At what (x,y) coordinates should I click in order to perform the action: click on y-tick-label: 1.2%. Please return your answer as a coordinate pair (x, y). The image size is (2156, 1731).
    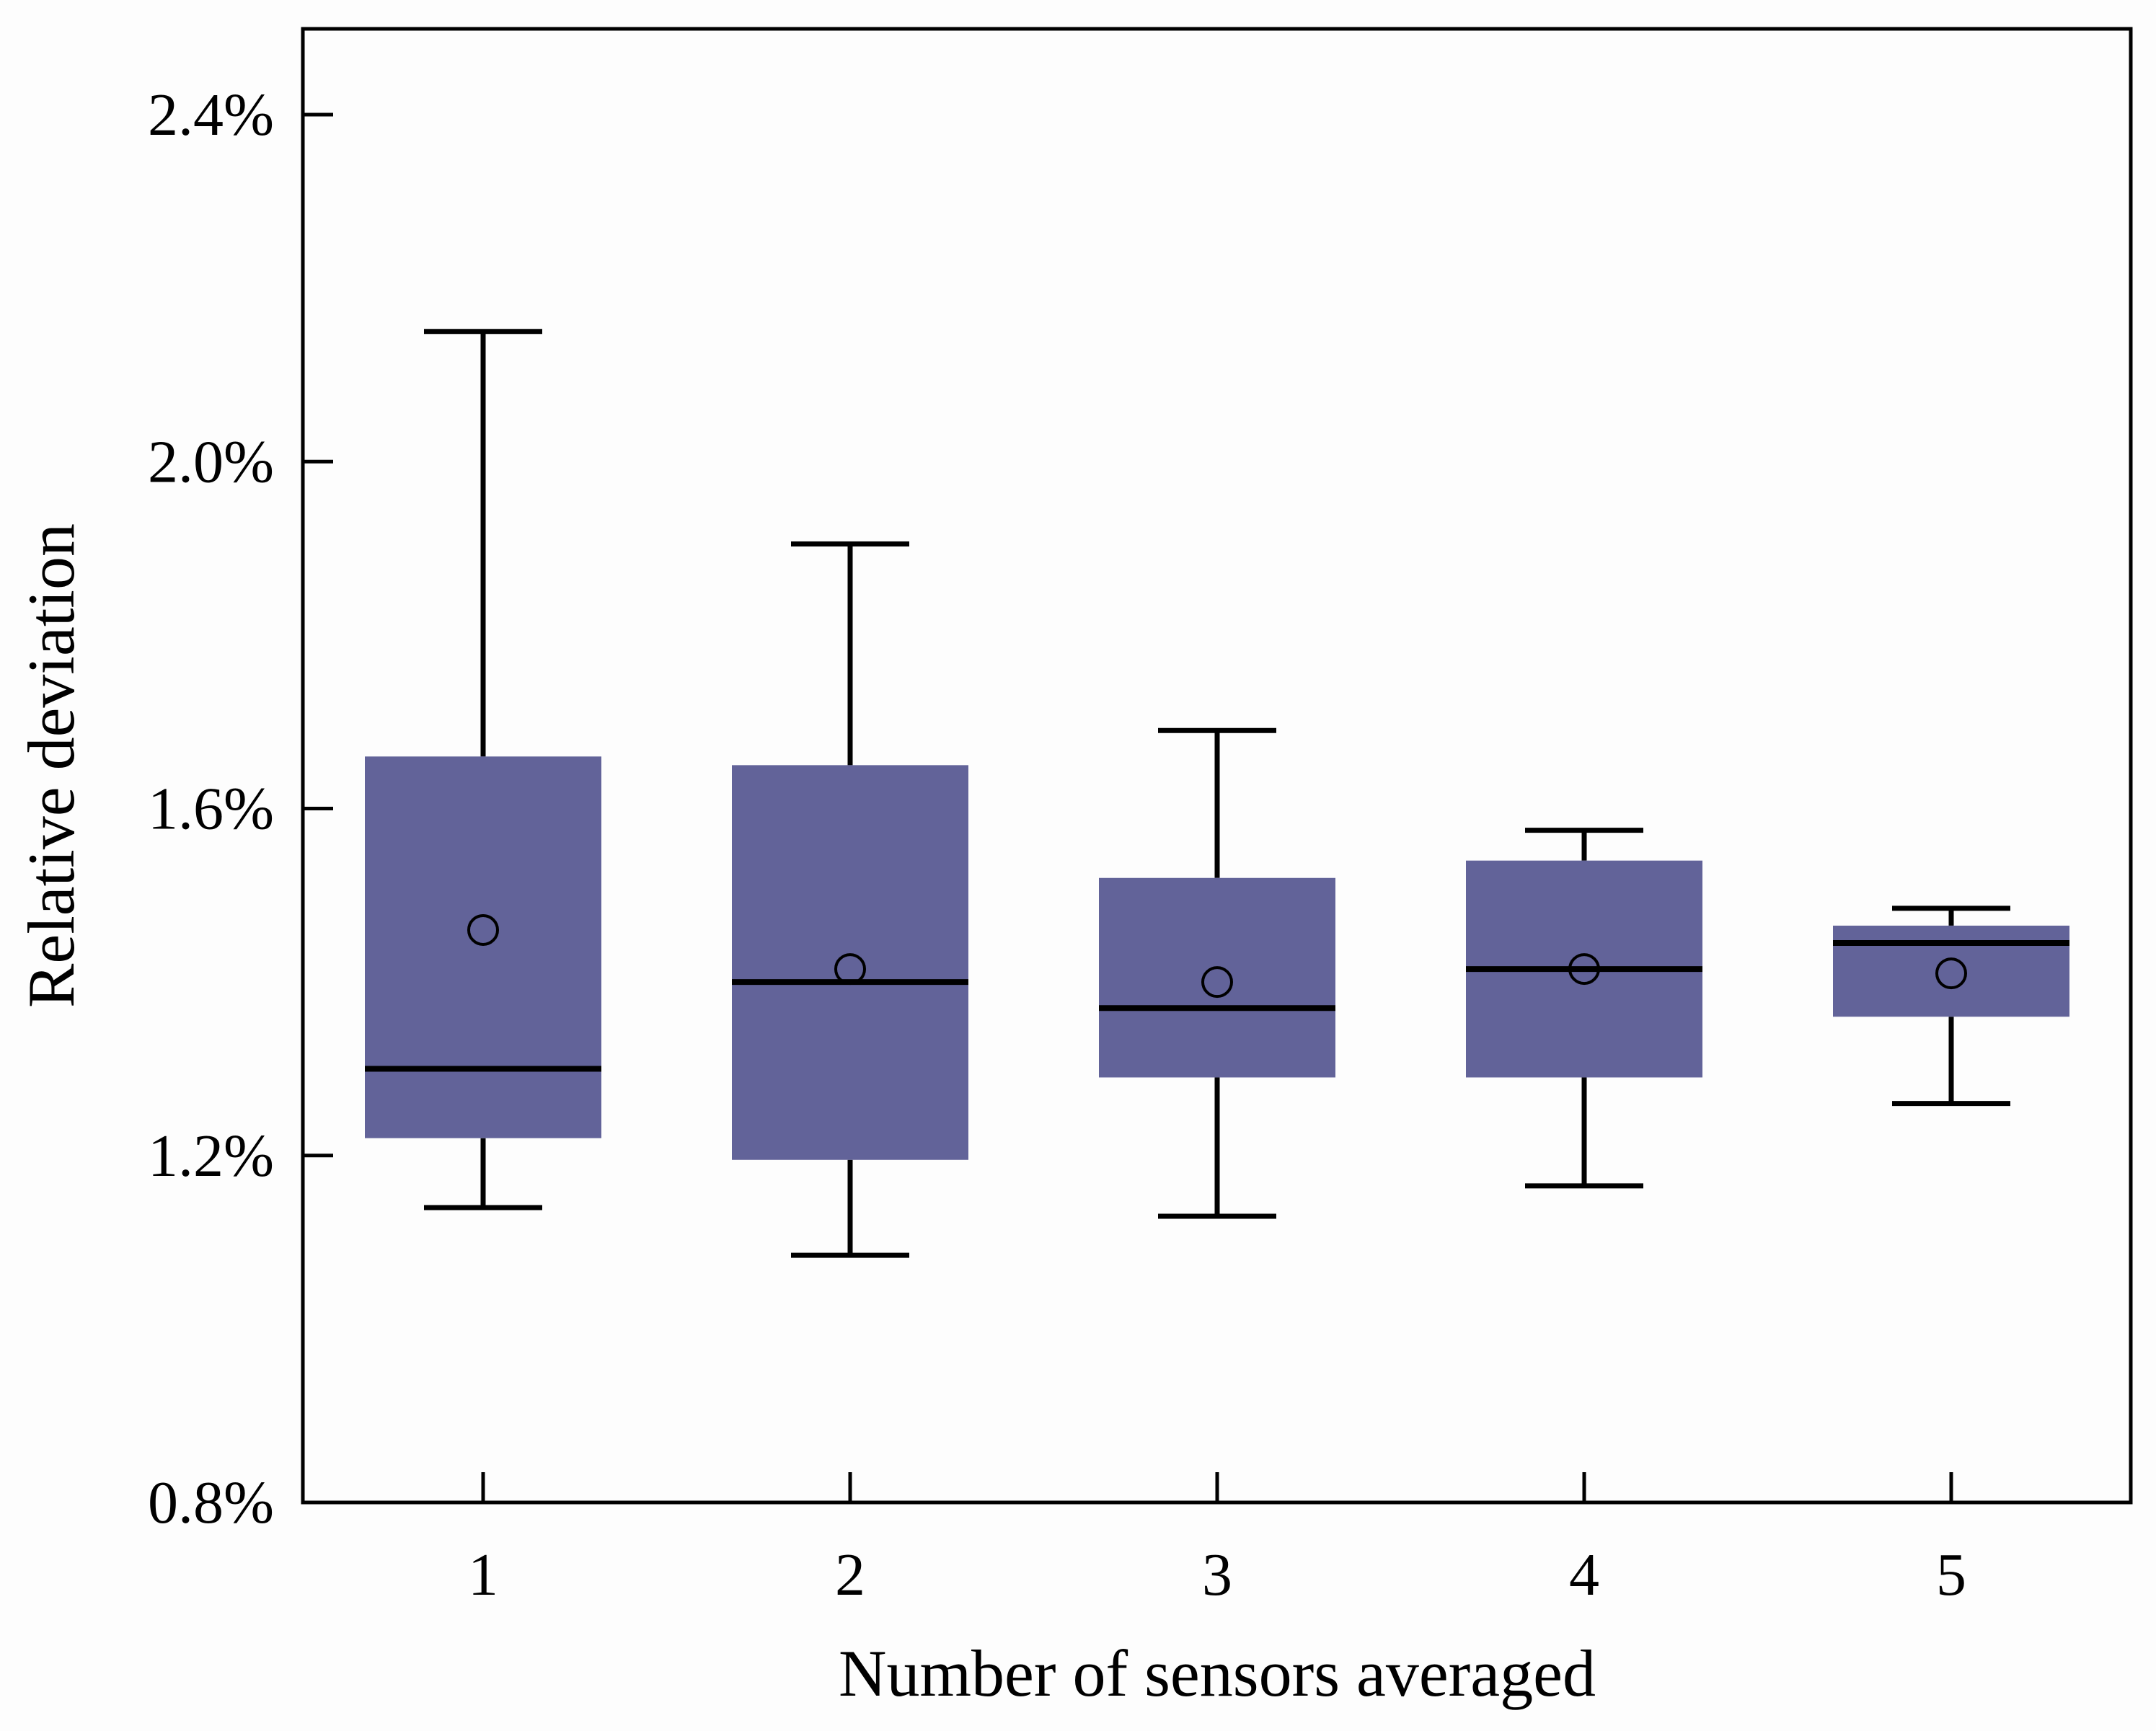
    Looking at the image, I should click on (211, 1156).